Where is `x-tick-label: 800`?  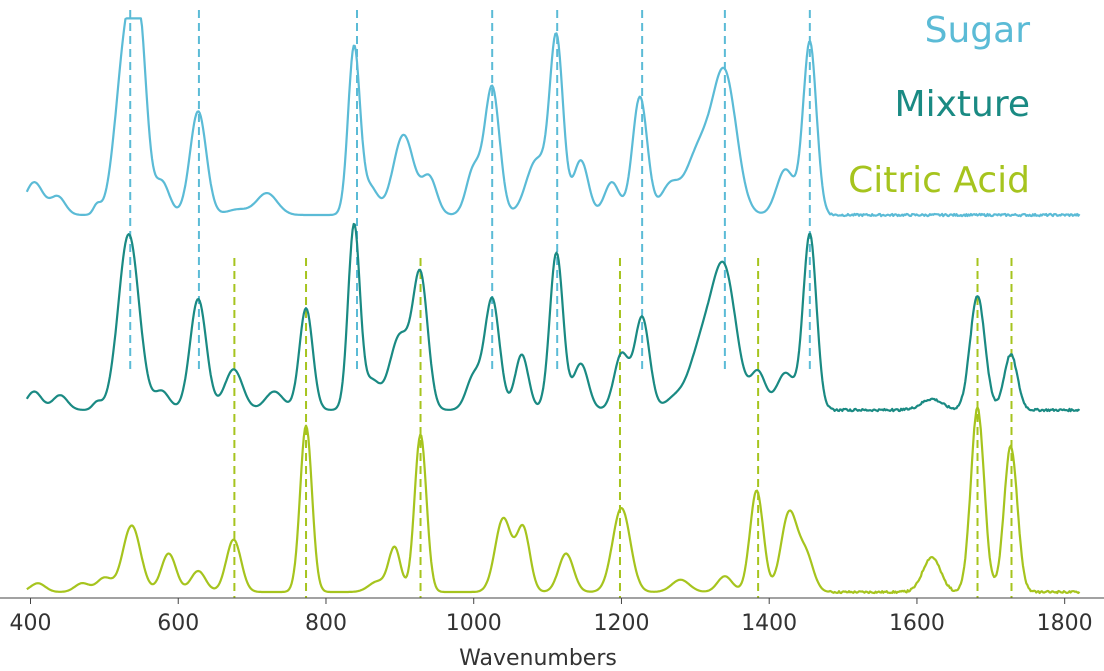 x-tick-label: 800 is located at coordinates (326, 623).